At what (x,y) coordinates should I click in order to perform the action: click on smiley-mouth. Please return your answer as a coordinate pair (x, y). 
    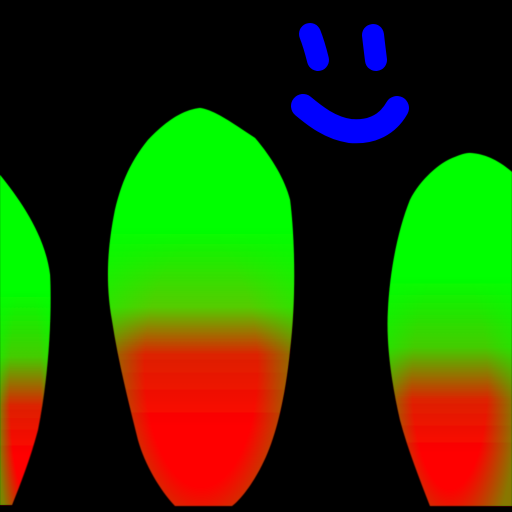
    Looking at the image, I should click on (350, 119).